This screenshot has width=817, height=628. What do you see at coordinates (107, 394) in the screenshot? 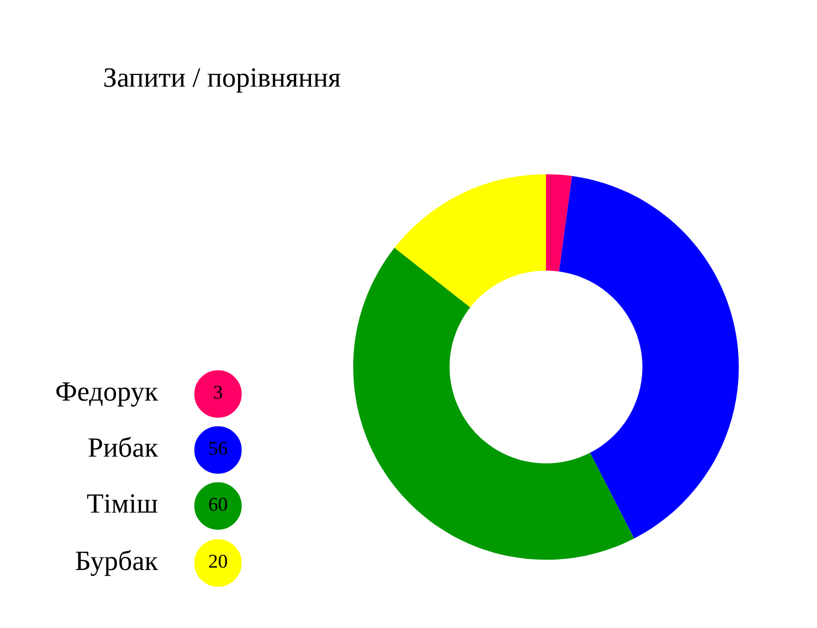
I see `legend-label: Федорук` at bounding box center [107, 394].